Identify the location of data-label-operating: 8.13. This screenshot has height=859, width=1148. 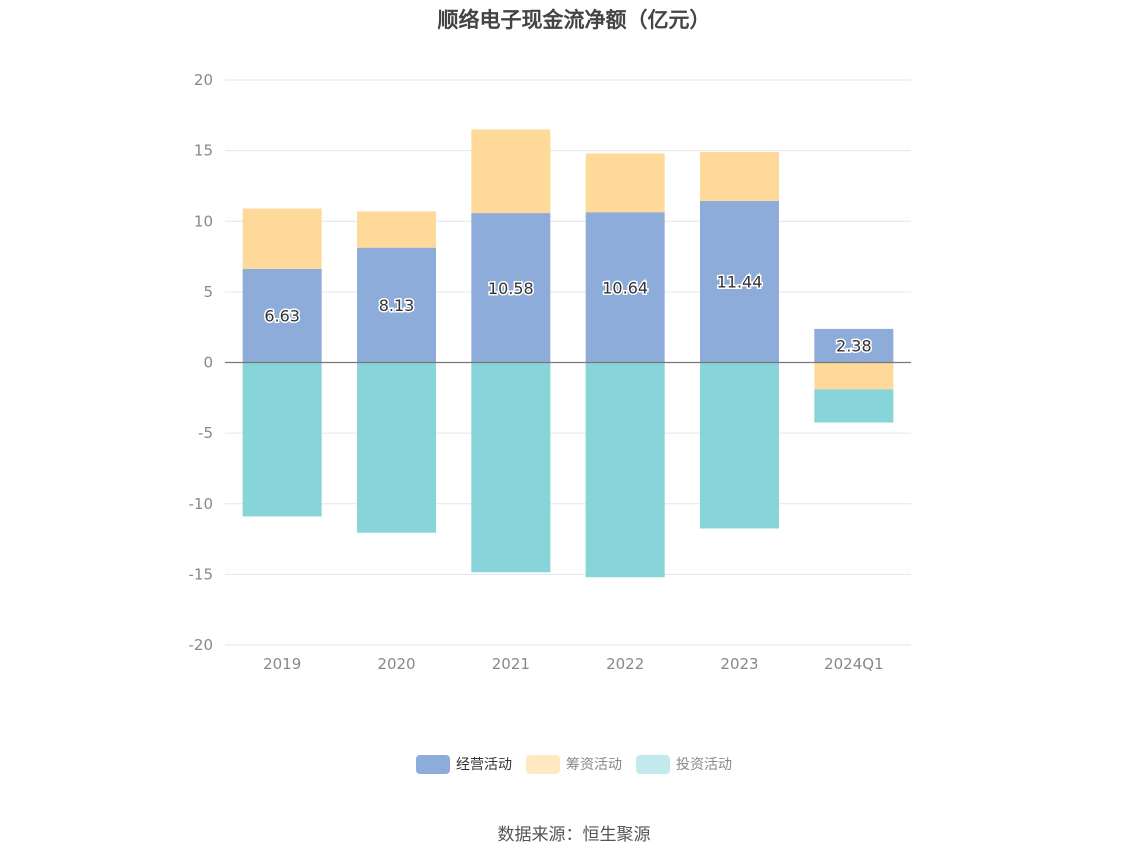
(397, 305).